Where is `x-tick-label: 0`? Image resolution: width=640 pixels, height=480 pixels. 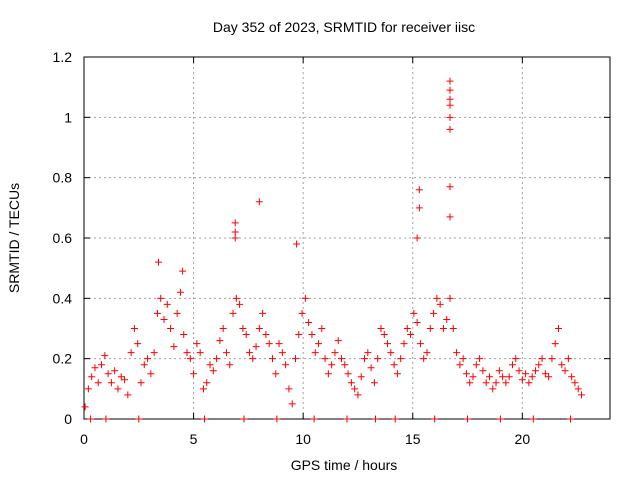 x-tick-label: 0 is located at coordinates (84, 439).